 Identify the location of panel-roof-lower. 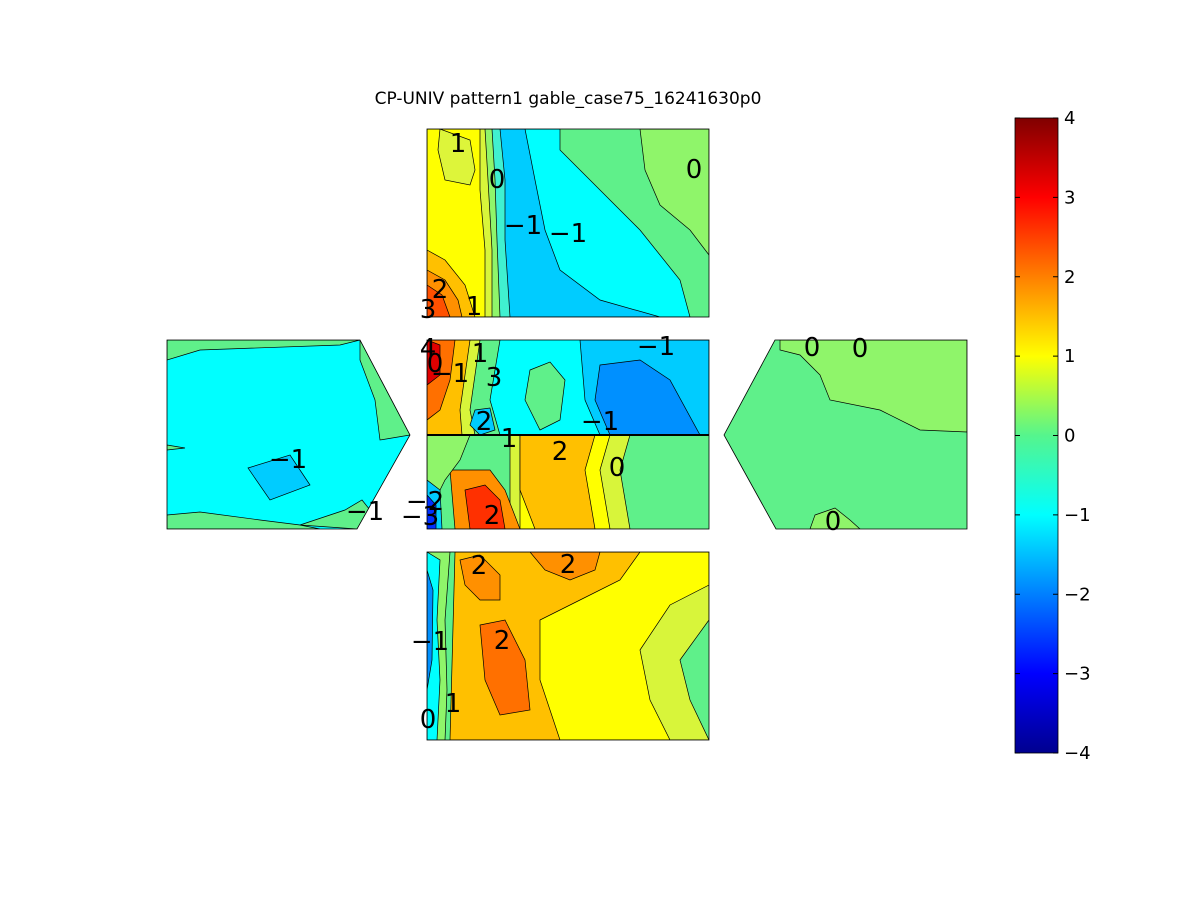
(568, 482).